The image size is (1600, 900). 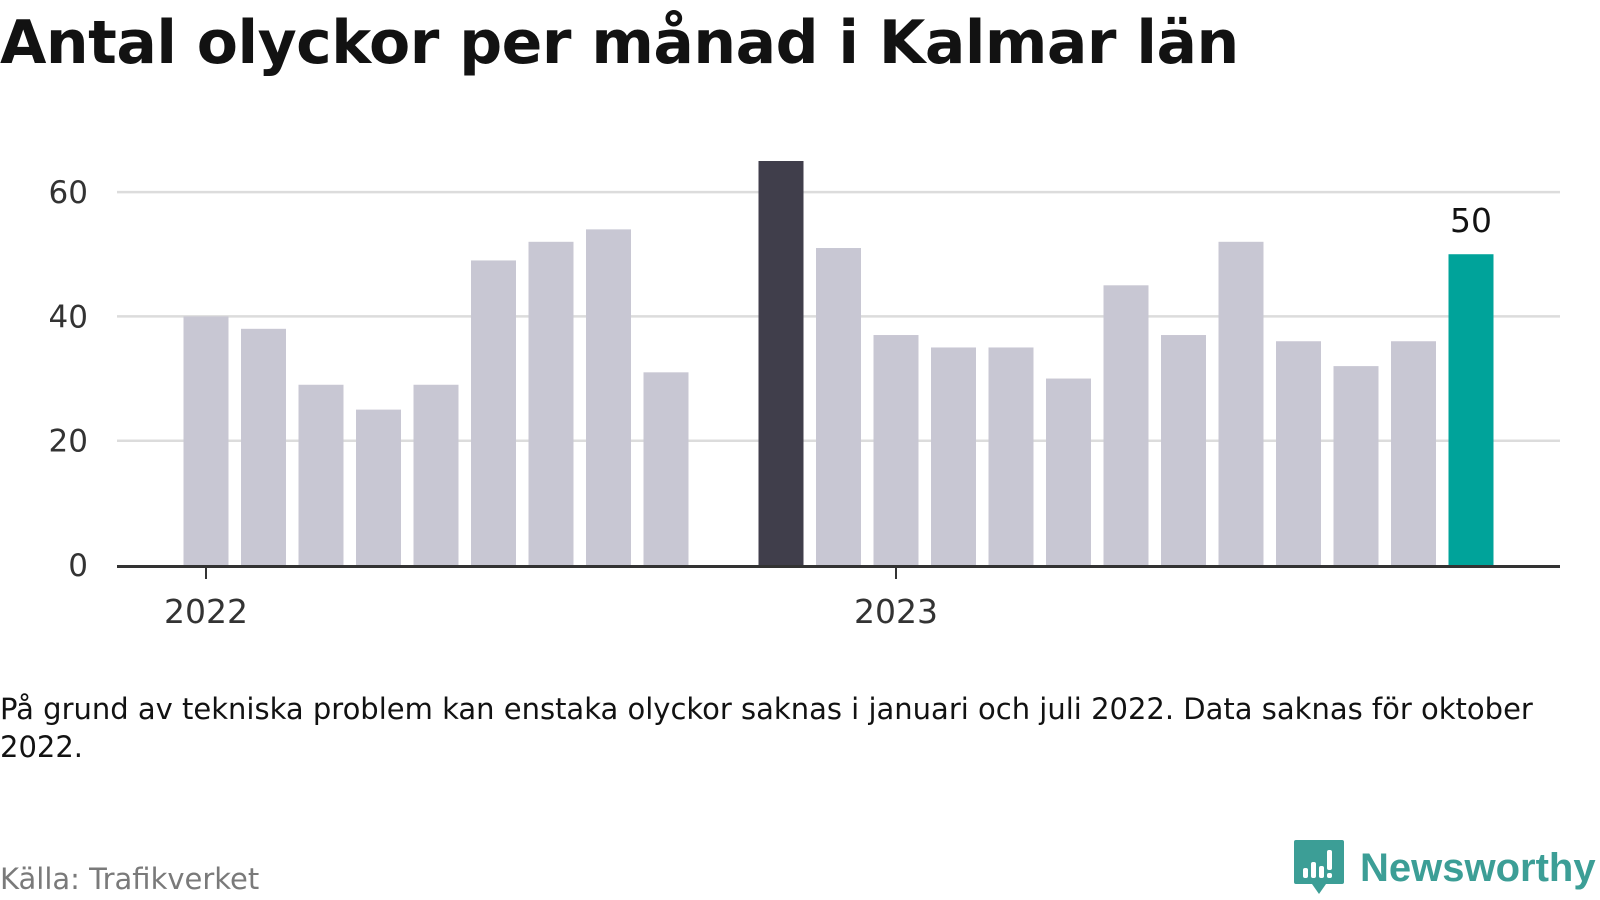 I want to click on x-tick-label: 2023, so click(x=896, y=611).